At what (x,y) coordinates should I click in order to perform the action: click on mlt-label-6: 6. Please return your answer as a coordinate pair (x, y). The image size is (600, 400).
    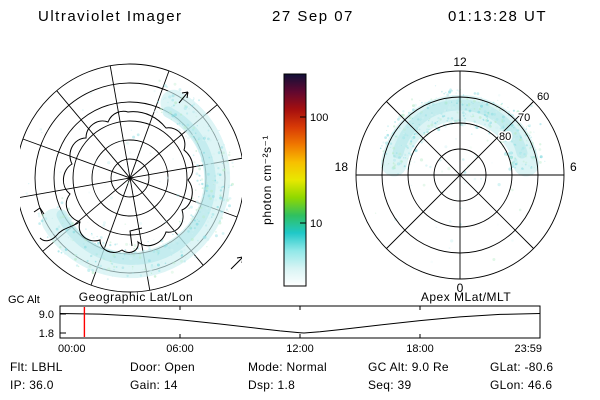
    Looking at the image, I should click on (573, 167).